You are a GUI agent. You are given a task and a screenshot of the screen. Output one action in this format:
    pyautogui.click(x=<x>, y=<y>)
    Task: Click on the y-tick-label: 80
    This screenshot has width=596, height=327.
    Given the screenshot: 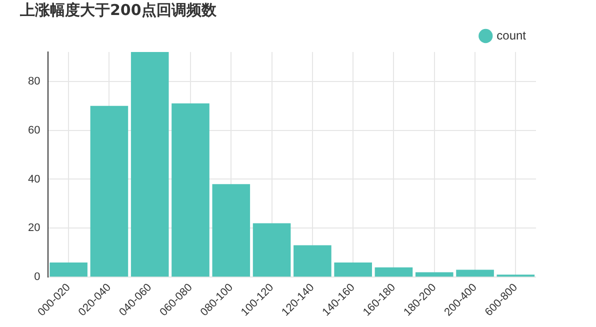 What is the action you would take?
    pyautogui.click(x=34, y=81)
    